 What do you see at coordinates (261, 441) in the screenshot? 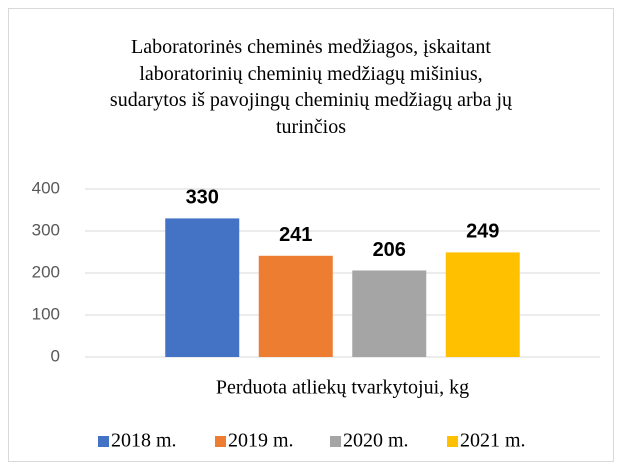
I see `legend-label: 2019 m.` at bounding box center [261, 441].